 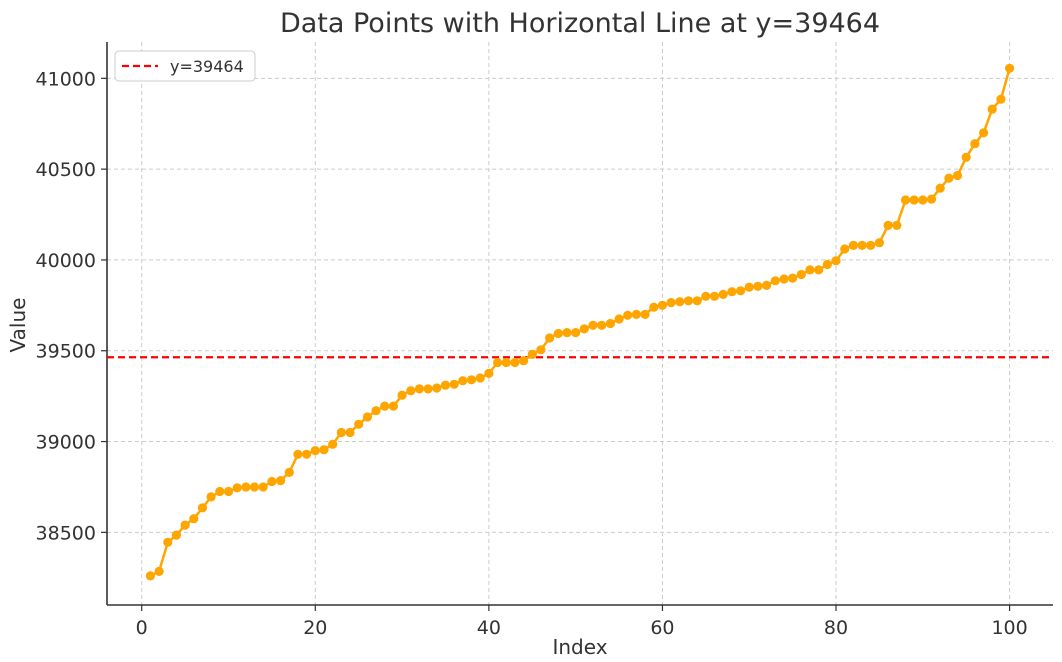 I want to click on x-tick-label: 80, so click(x=836, y=628).